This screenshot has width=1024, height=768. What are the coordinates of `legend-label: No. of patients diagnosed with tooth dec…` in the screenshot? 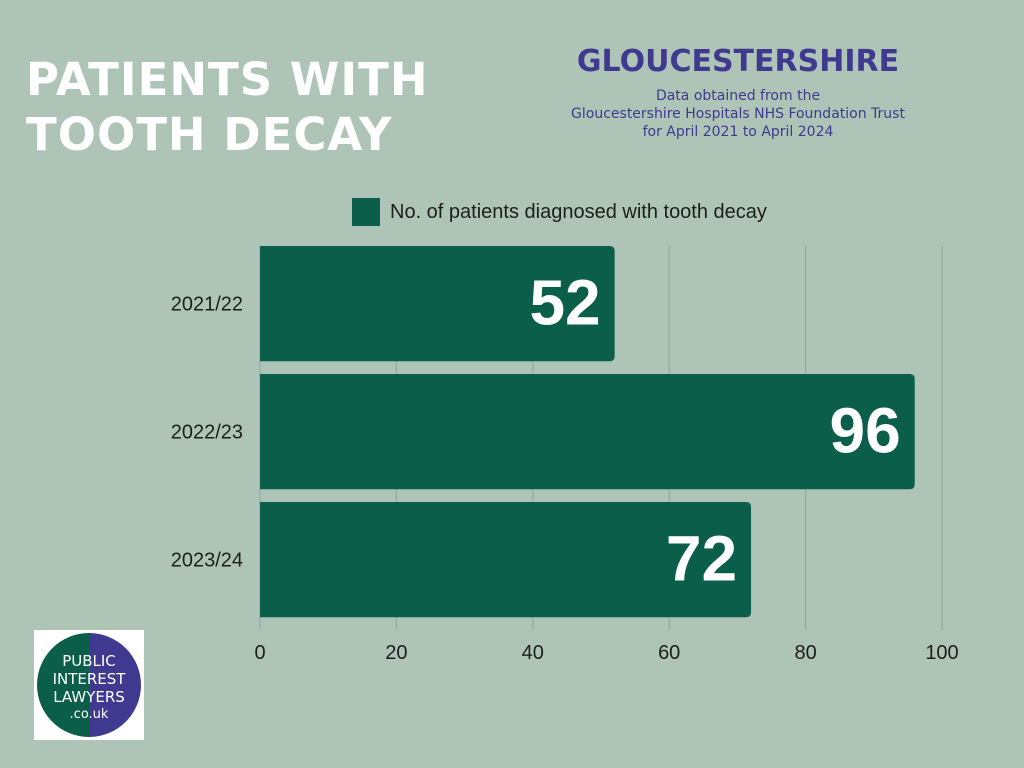 It's located at (578, 211).